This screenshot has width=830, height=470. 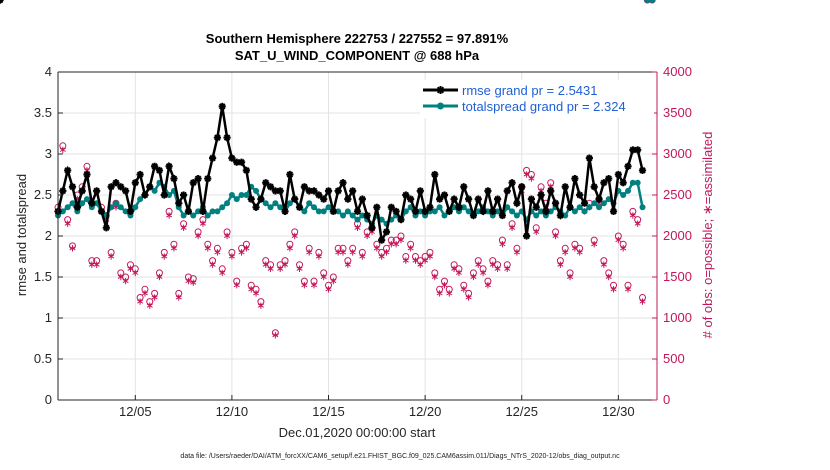 I want to click on y-tick-label: 2, so click(x=48, y=235).